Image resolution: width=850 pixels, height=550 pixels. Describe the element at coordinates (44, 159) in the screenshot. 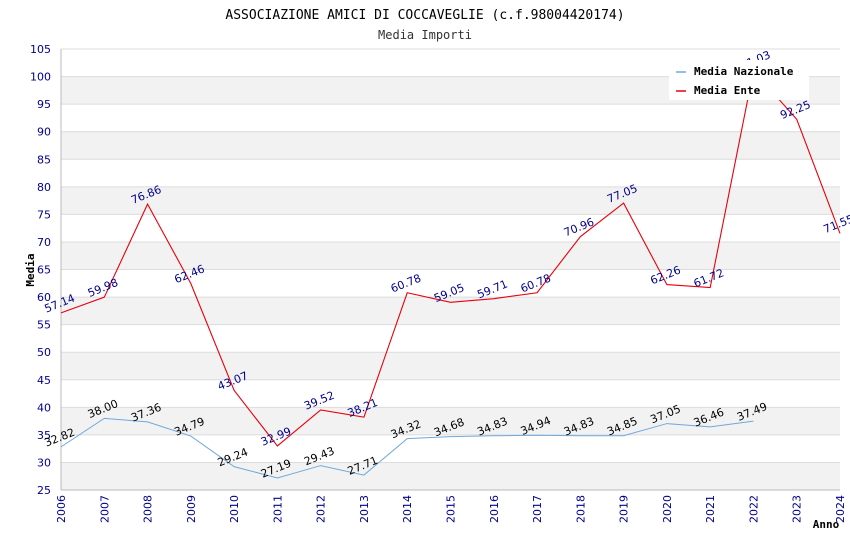

I see `y-tick-label: 85` at that location.